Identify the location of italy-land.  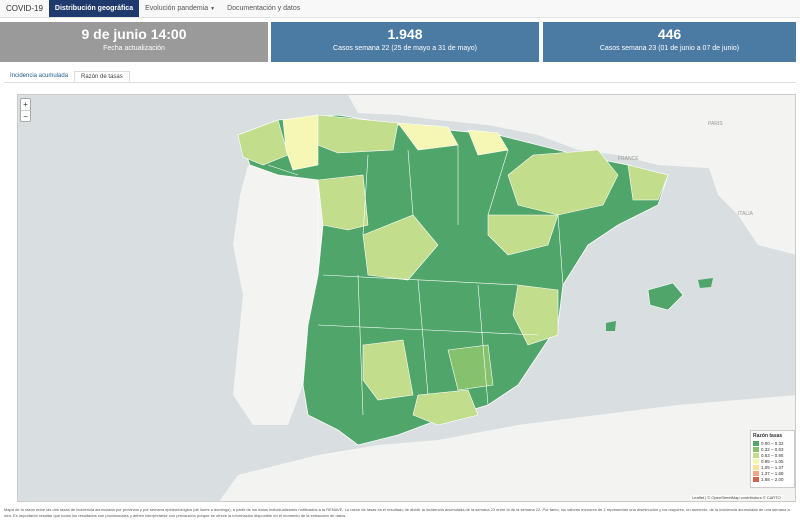
(751, 205).